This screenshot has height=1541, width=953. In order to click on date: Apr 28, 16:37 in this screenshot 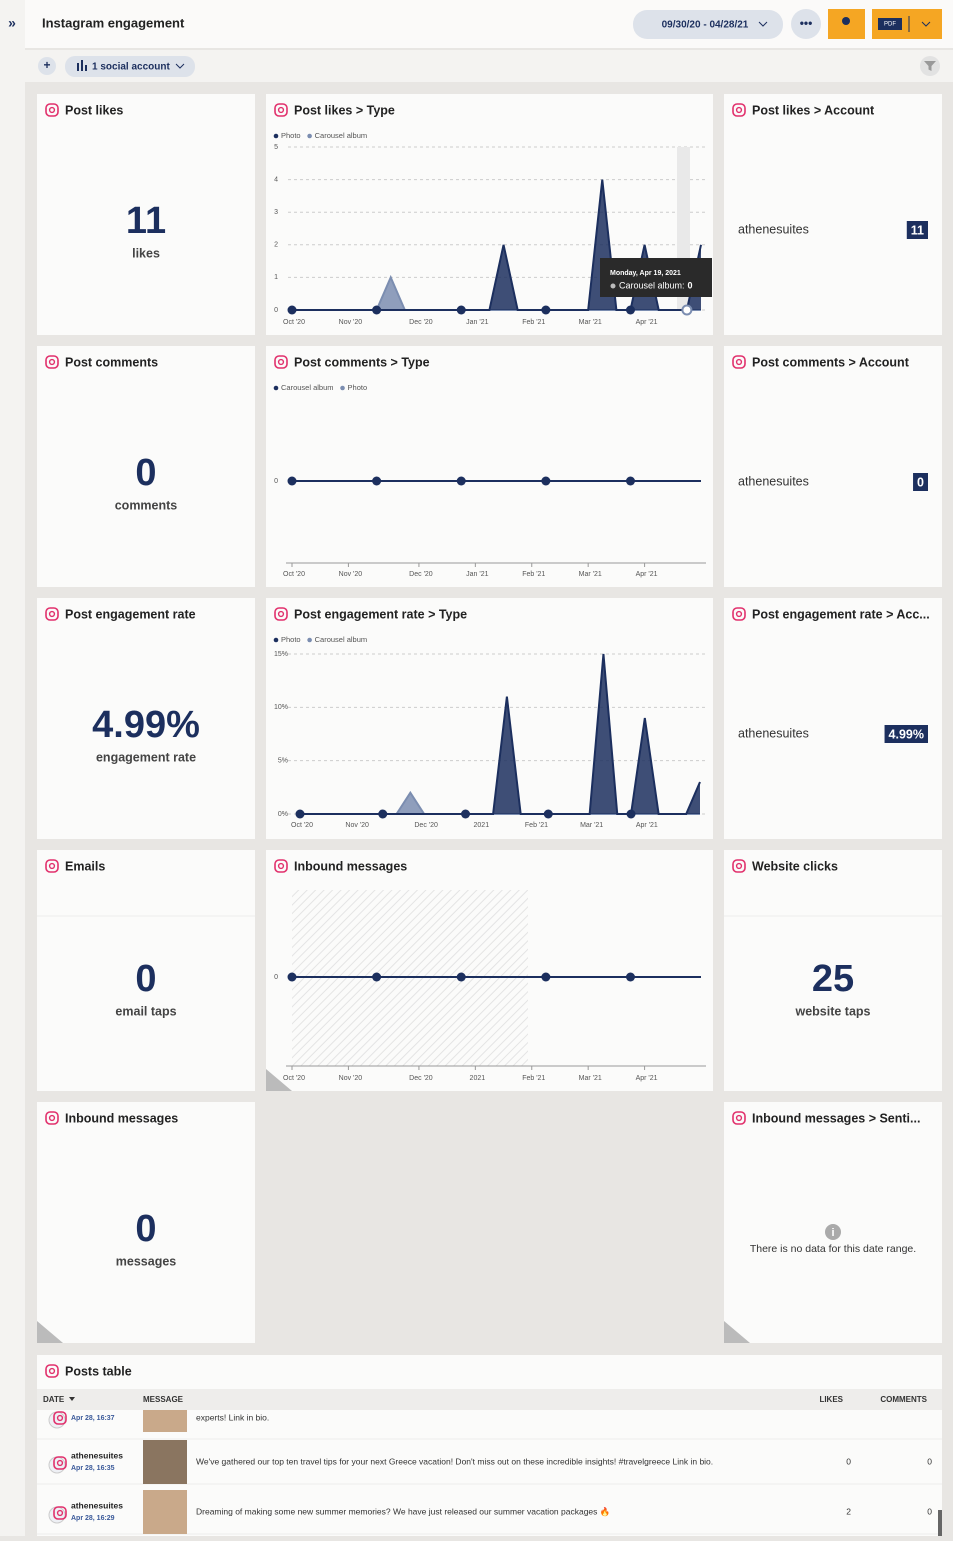, I will do `click(93, 1418)`.